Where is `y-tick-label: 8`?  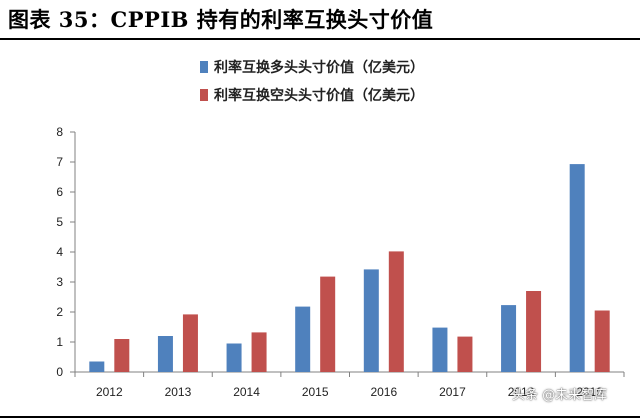
y-tick-label: 8 is located at coordinates (59, 132).